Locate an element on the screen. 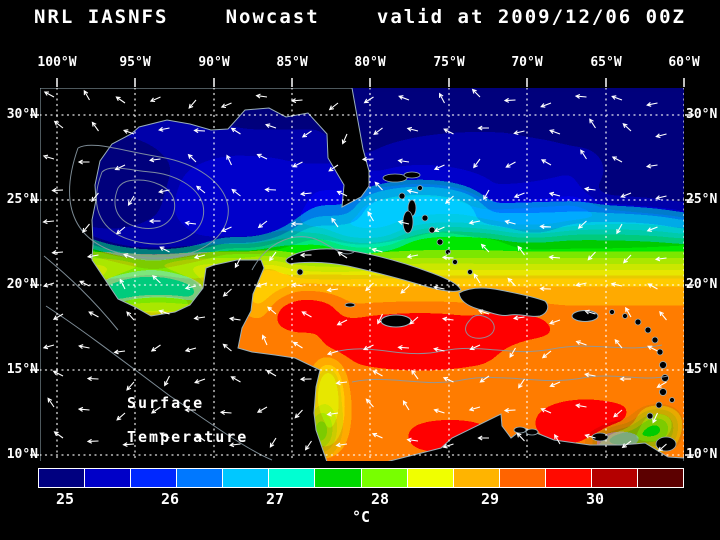  lon-label: 80°W is located at coordinates (370, 62).